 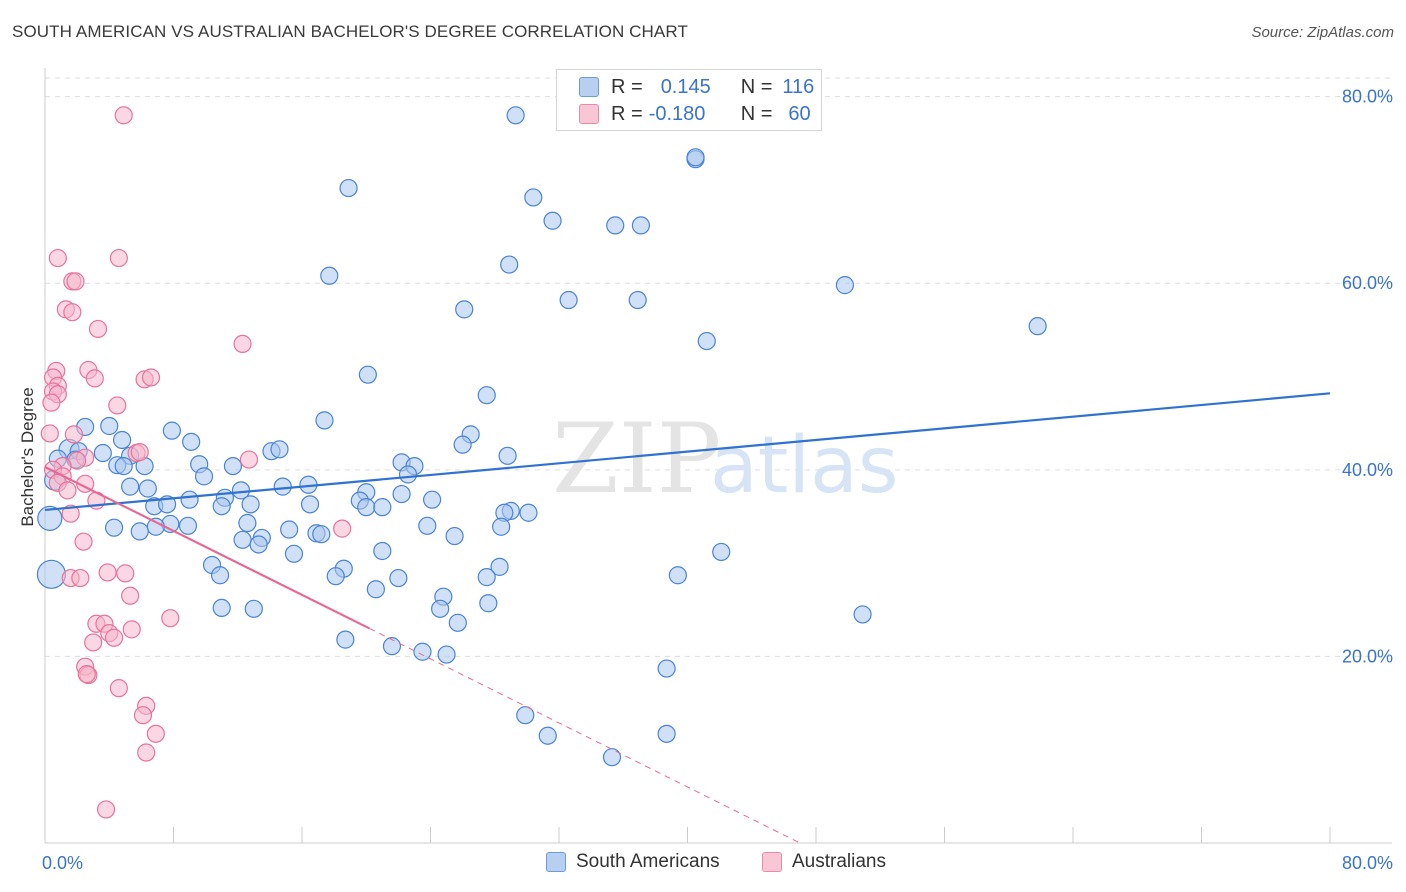 I want to click on legend-item-australians: Australians, so click(x=824, y=862).